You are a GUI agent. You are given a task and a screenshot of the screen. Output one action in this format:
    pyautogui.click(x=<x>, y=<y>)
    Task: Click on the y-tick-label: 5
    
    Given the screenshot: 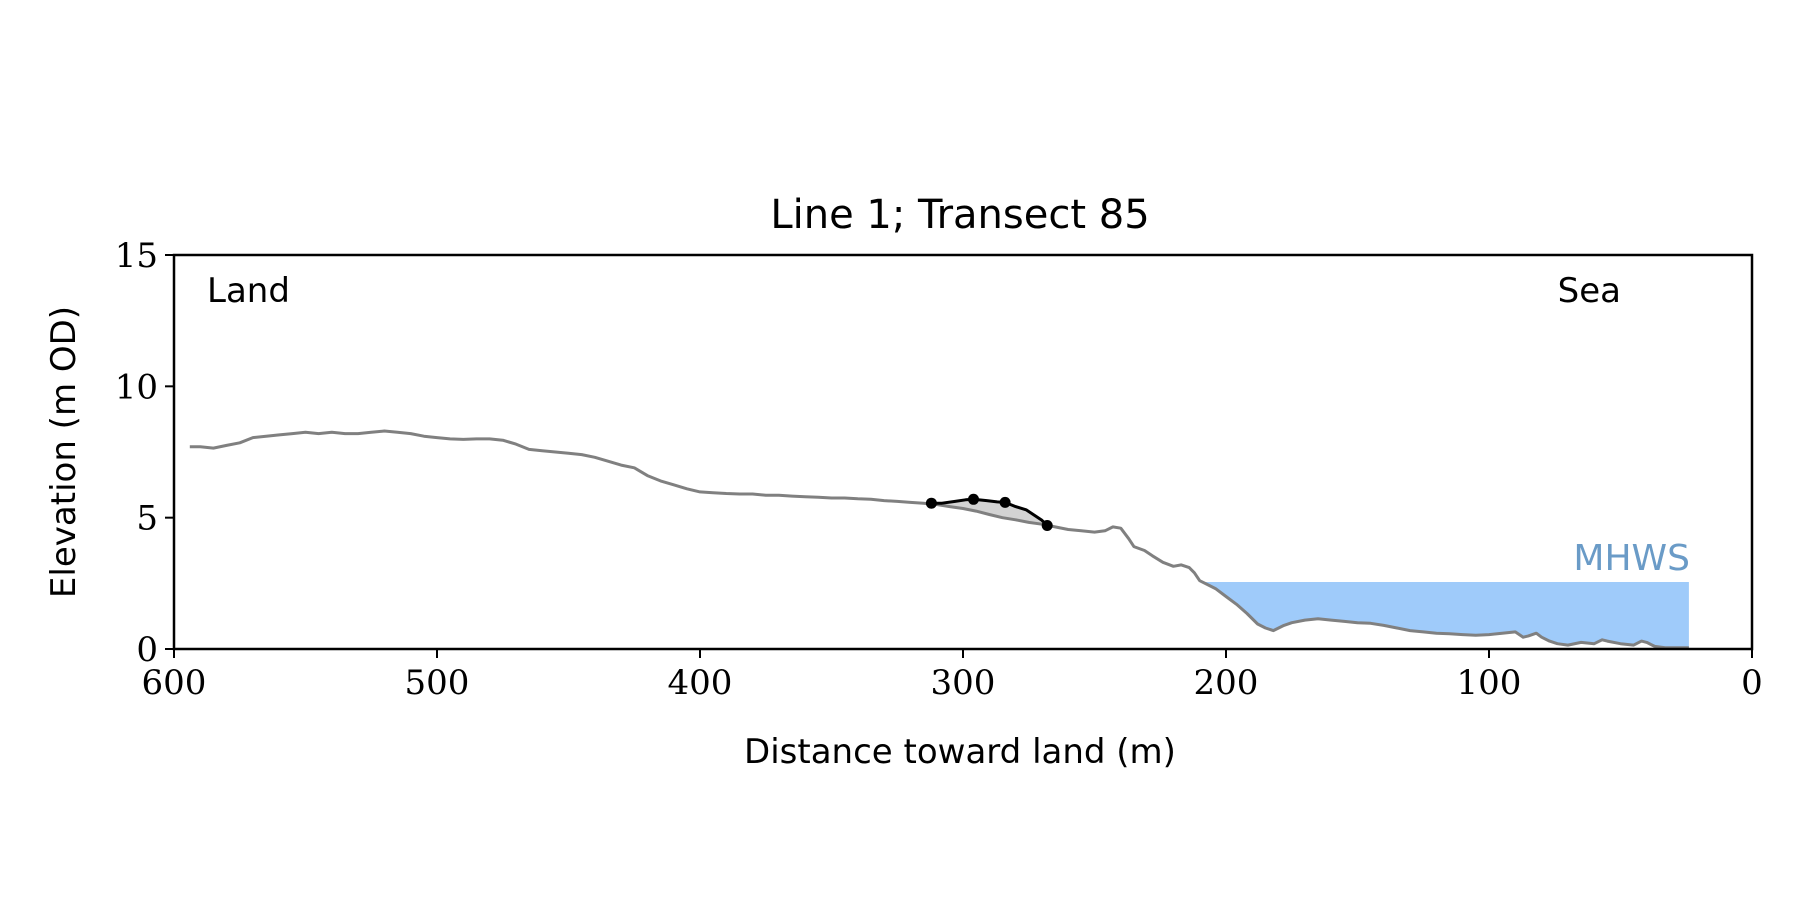 What is the action you would take?
    pyautogui.click(x=147, y=519)
    